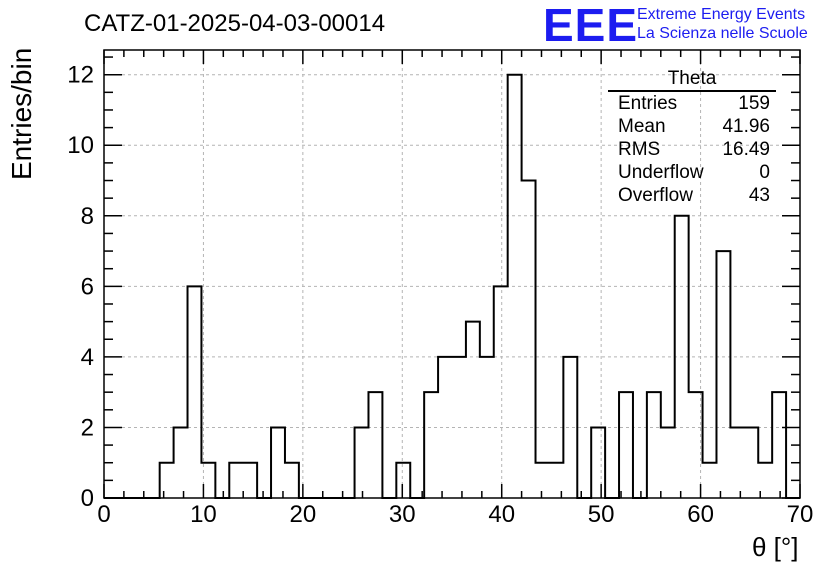 The height and width of the screenshot is (572, 836). I want to click on stats-value: 16.49, so click(746, 149).